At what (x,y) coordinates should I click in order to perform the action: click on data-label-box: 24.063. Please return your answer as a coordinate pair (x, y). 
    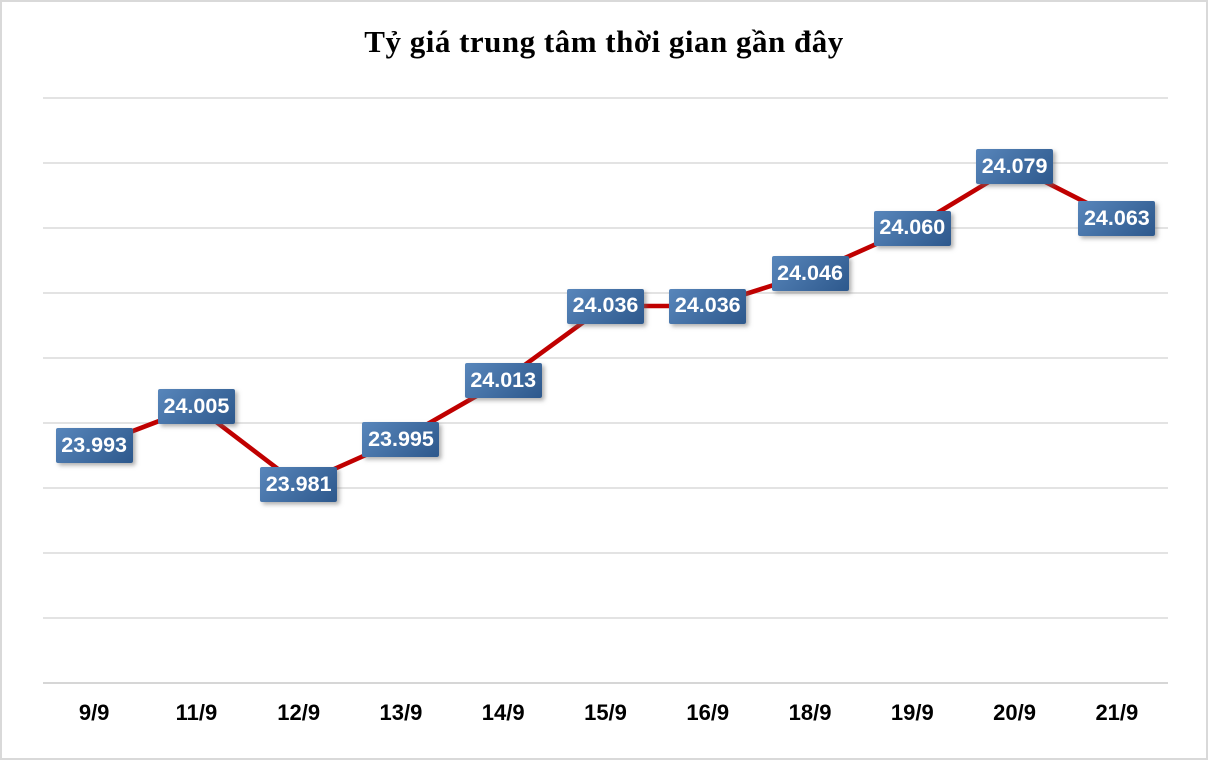
    Looking at the image, I should click on (1117, 218).